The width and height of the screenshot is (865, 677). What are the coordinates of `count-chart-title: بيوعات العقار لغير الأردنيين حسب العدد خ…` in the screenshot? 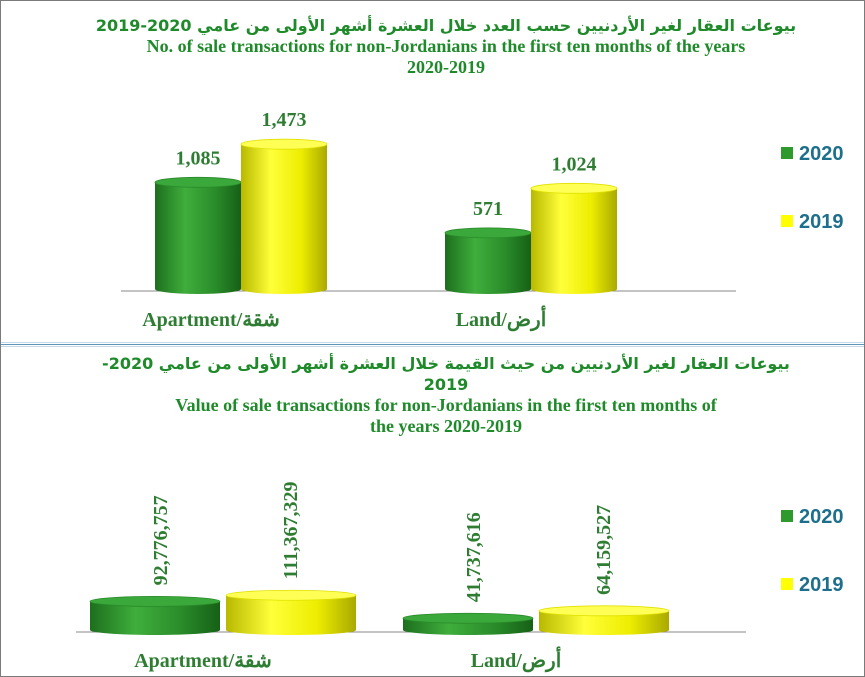 It's located at (446, 46).